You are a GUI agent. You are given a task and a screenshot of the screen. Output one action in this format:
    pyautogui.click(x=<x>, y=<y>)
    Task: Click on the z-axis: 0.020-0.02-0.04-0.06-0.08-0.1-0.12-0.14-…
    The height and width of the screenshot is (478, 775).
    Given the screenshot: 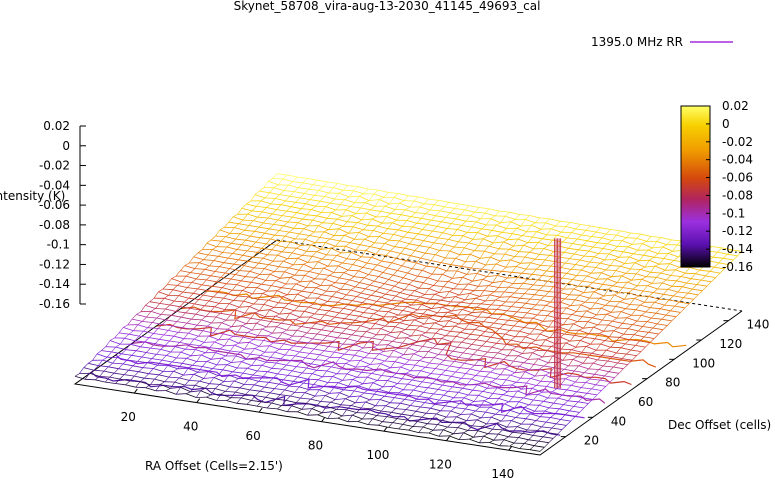 What is the action you would take?
    pyautogui.click(x=62, y=215)
    